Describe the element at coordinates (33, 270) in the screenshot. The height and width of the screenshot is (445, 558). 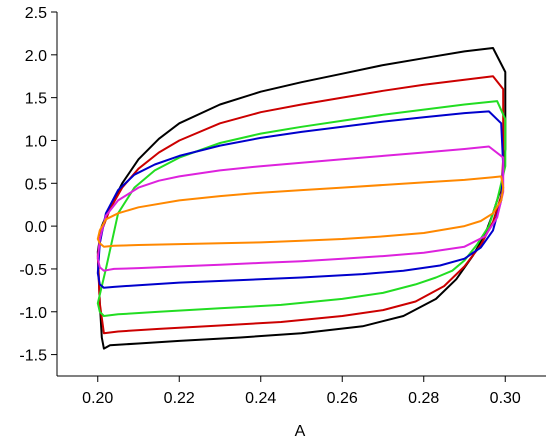
I see `y-tick-label: -0.5` at that location.